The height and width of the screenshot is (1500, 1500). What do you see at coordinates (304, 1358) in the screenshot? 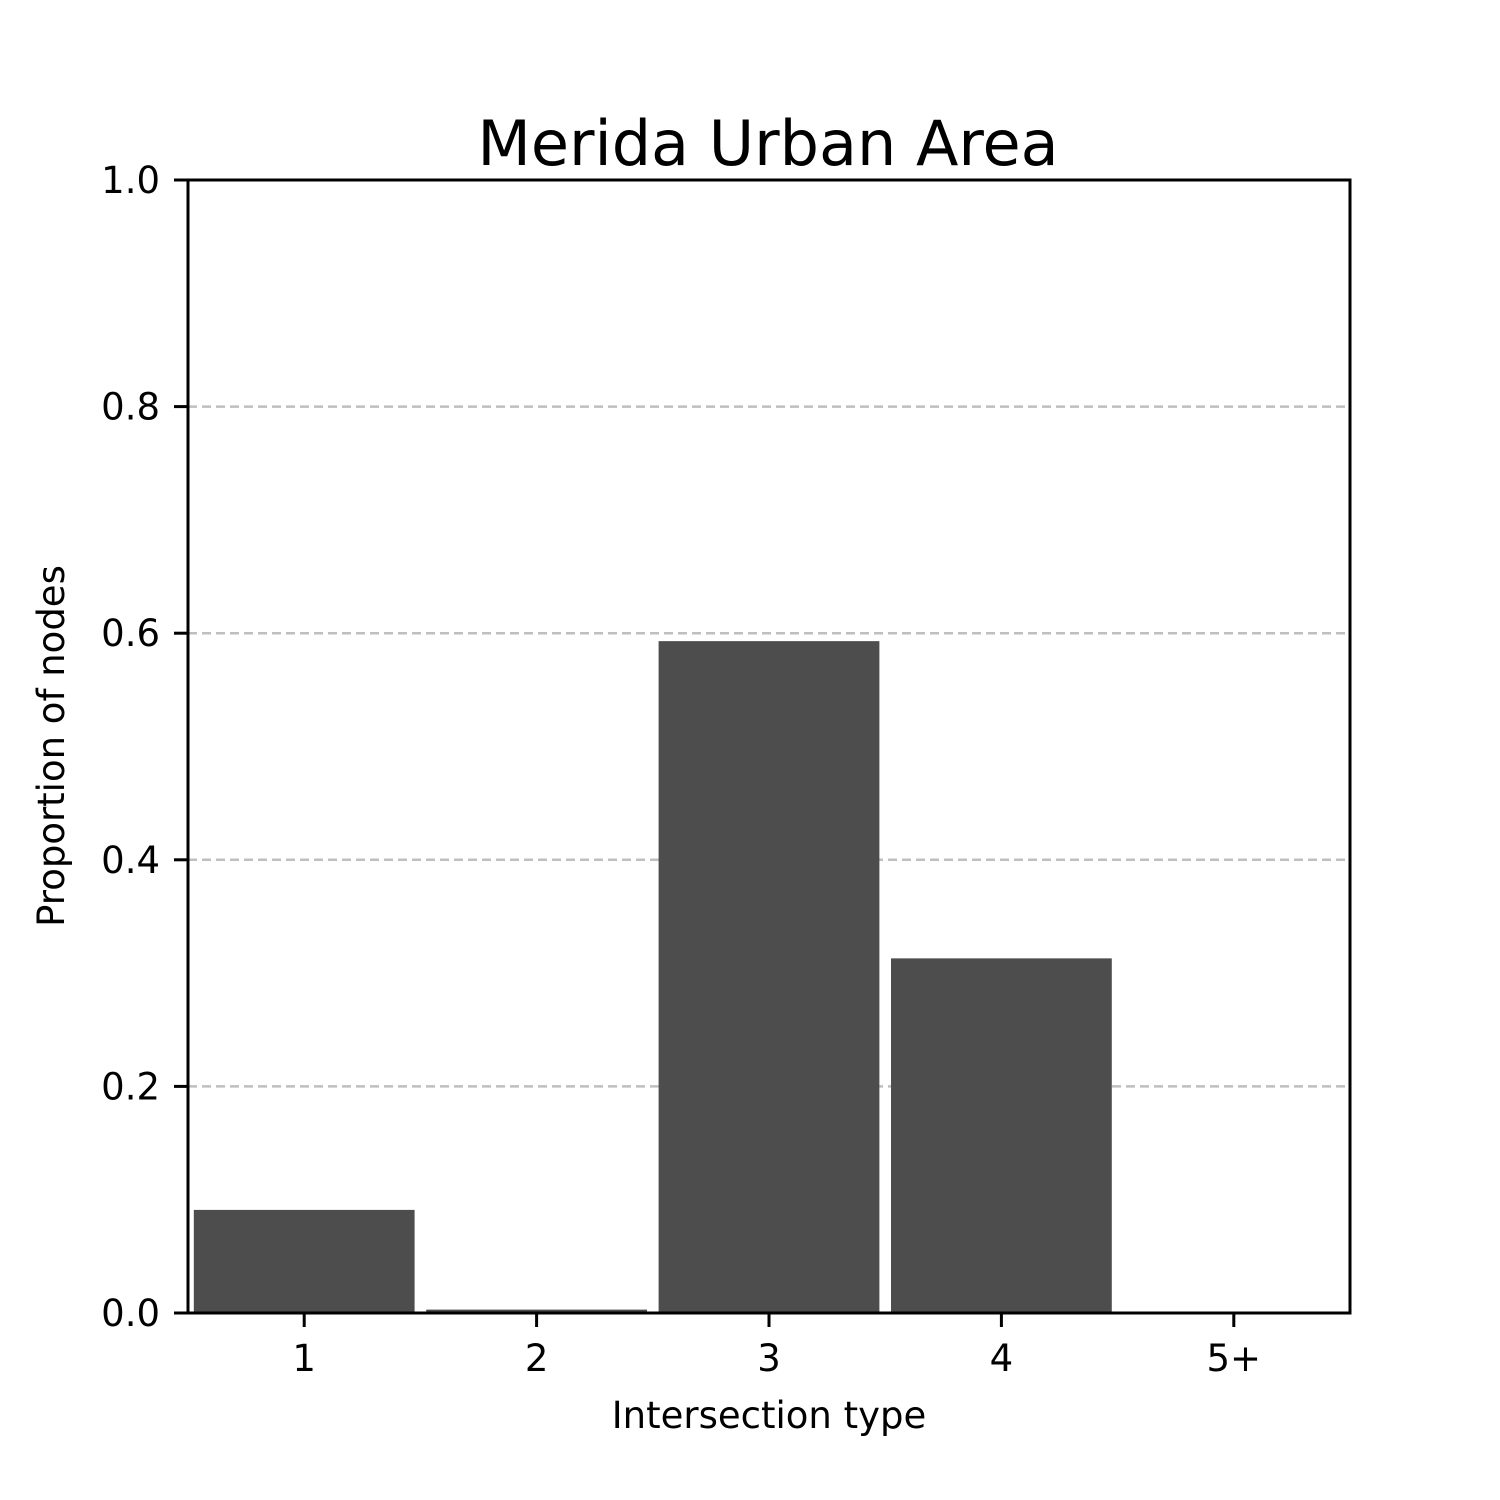
I see `x-tick-label: 1` at bounding box center [304, 1358].